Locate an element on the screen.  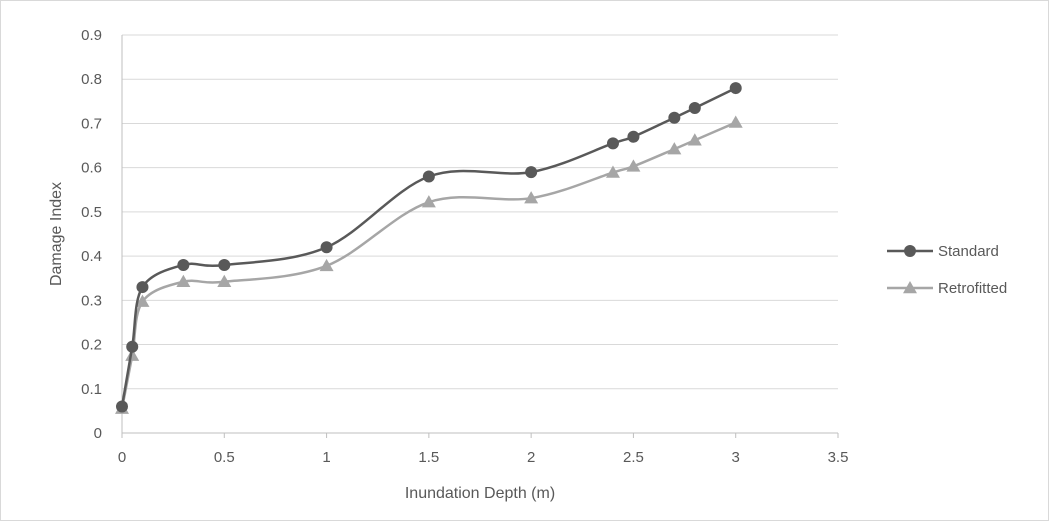
legend: Standard Retrofitted is located at coordinates (947, 270).